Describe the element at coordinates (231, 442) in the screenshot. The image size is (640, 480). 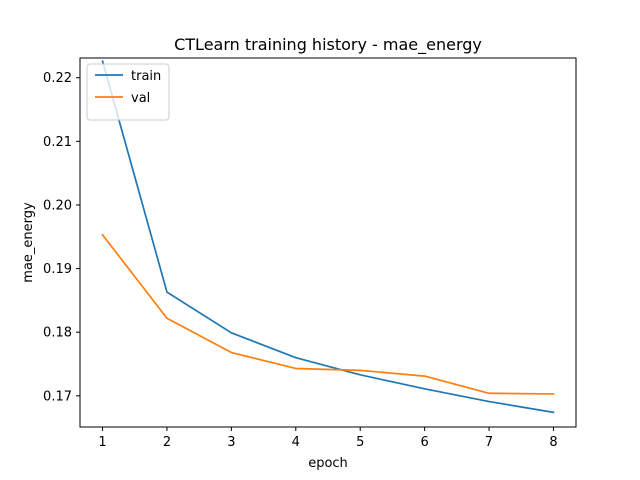
I see `x-tick-label: 3` at that location.